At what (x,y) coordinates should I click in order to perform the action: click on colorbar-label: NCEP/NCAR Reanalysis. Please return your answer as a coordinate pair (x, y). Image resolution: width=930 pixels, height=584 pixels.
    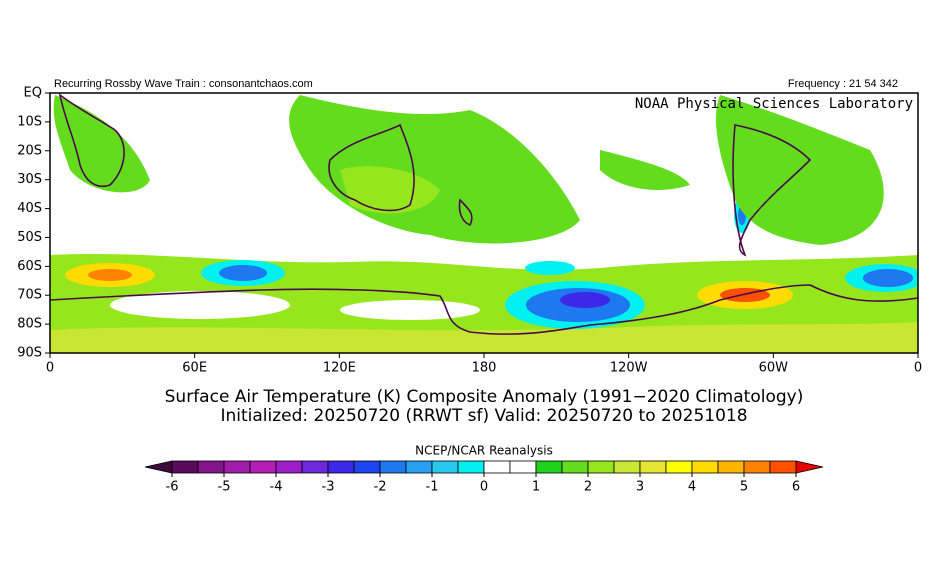
    Looking at the image, I should click on (484, 451).